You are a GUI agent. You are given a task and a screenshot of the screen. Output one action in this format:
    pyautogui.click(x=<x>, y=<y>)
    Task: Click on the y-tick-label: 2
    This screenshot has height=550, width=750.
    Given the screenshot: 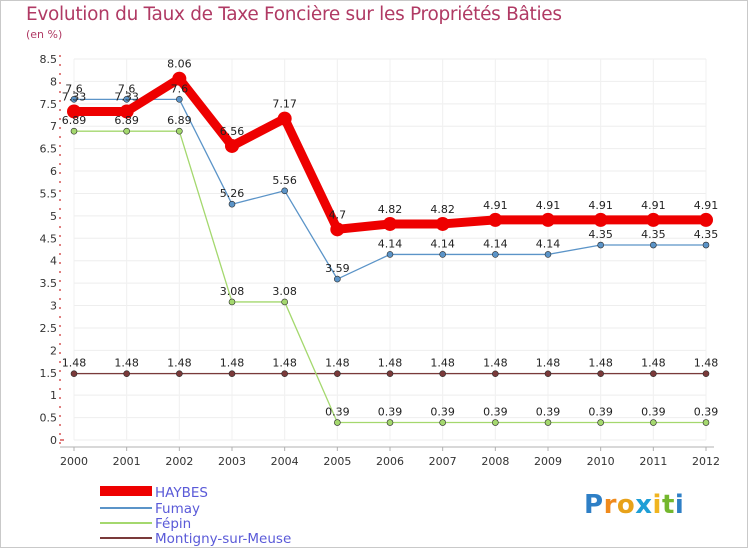 What is the action you would take?
    pyautogui.click(x=53, y=350)
    